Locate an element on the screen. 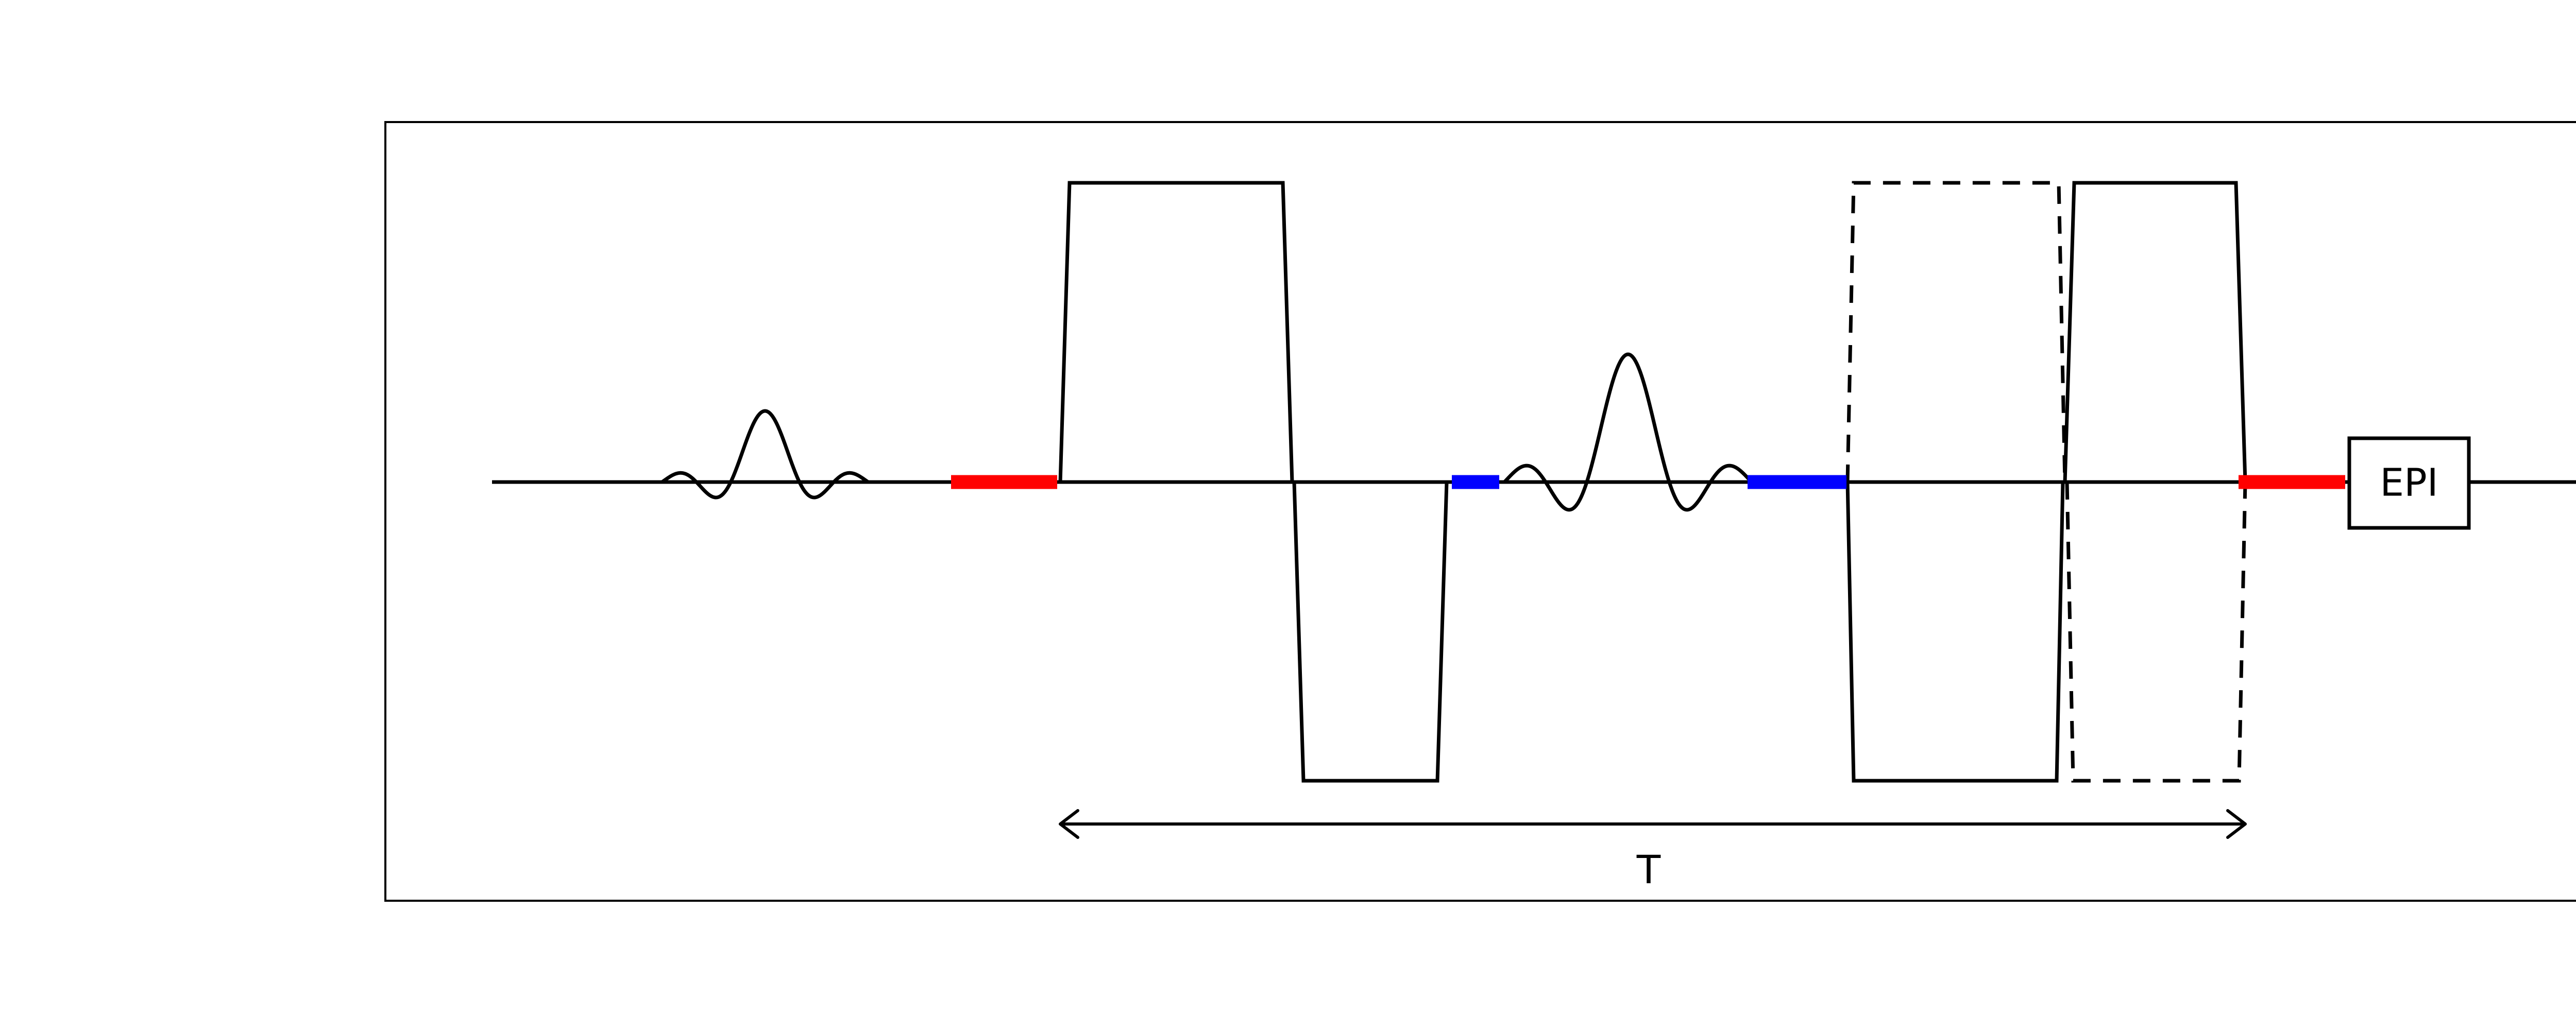  sinc-rf-excitation-pulse is located at coordinates (765, 455).